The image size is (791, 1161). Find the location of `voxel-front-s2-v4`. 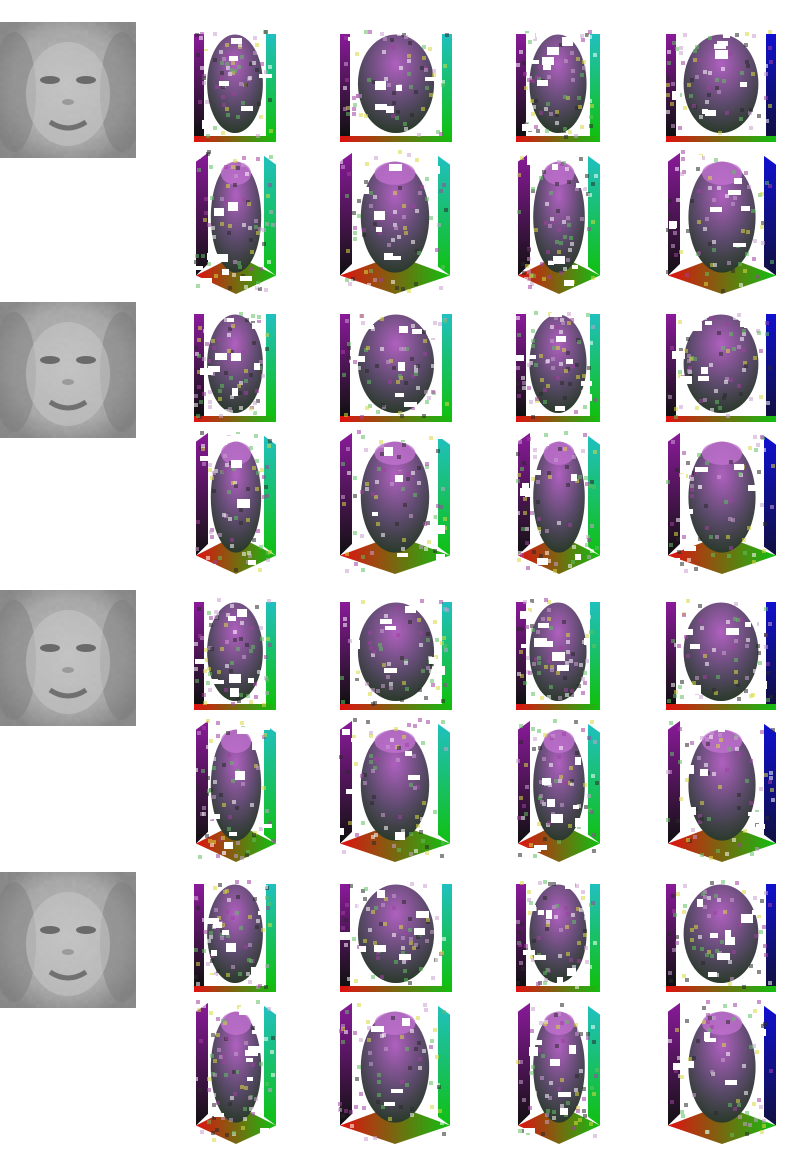

voxel-front-s2-v4 is located at coordinates (721, 366).